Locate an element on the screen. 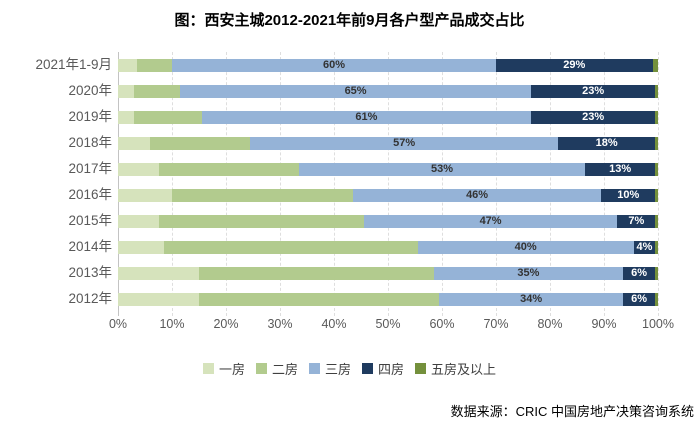  y-axis-line is located at coordinates (118, 184).